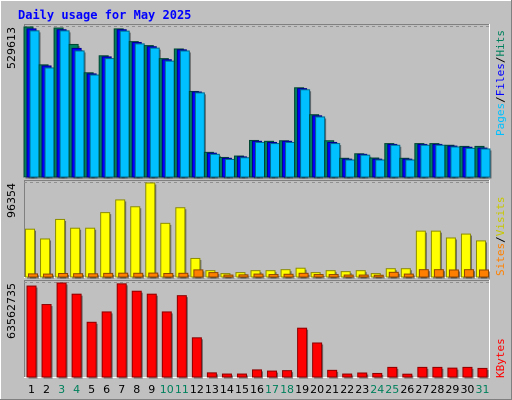 This screenshot has width=512, height=400. What do you see at coordinates (11, 200) in the screenshot?
I see `y-max-label: 96354` at bounding box center [11, 200].